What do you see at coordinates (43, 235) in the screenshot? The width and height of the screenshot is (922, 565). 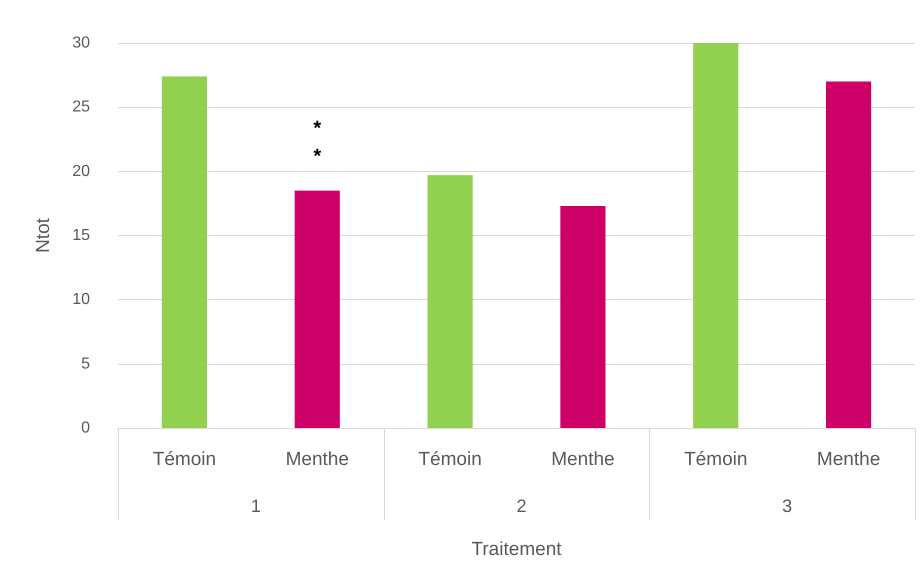 I see `y-axis-title: Ntot` at bounding box center [43, 235].